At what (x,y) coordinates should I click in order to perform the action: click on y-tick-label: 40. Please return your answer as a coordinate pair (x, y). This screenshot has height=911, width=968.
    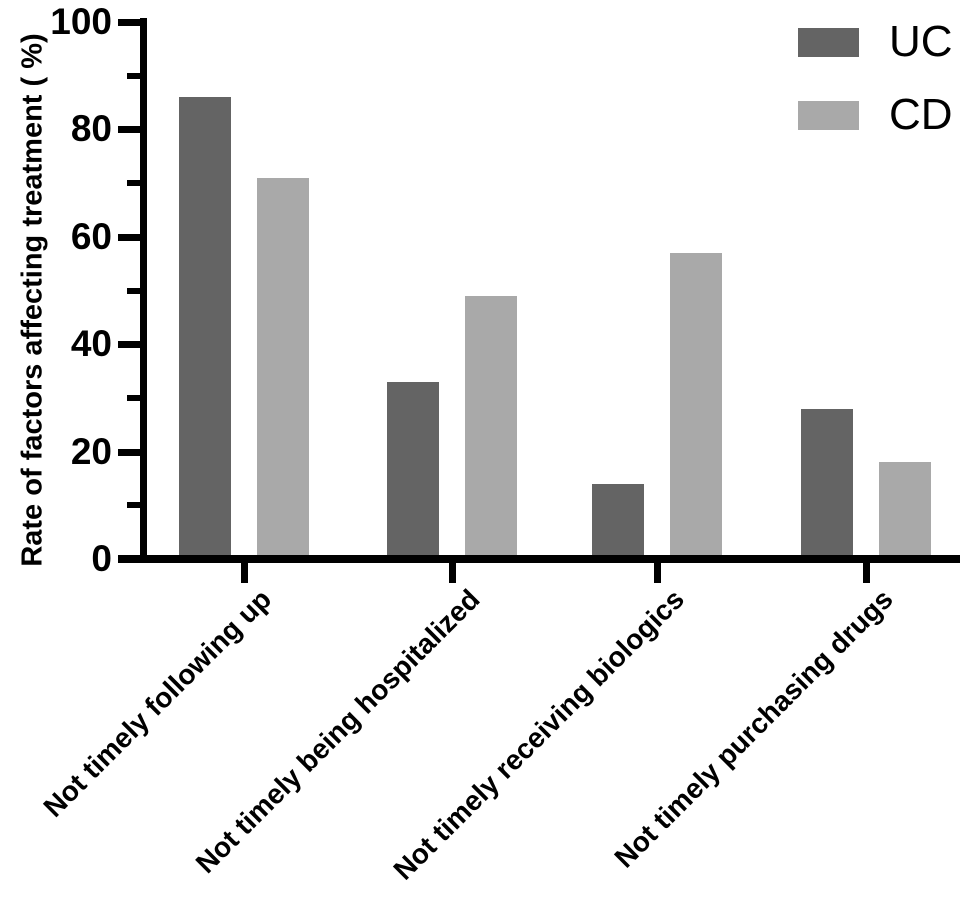
    Looking at the image, I should click on (91, 344).